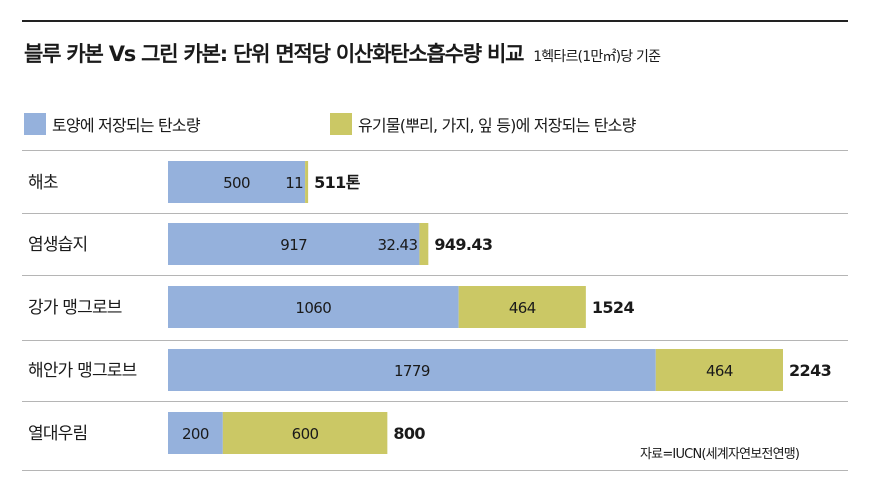  What do you see at coordinates (810, 370) in the screenshot?
I see `total-label: 2243` at bounding box center [810, 370].